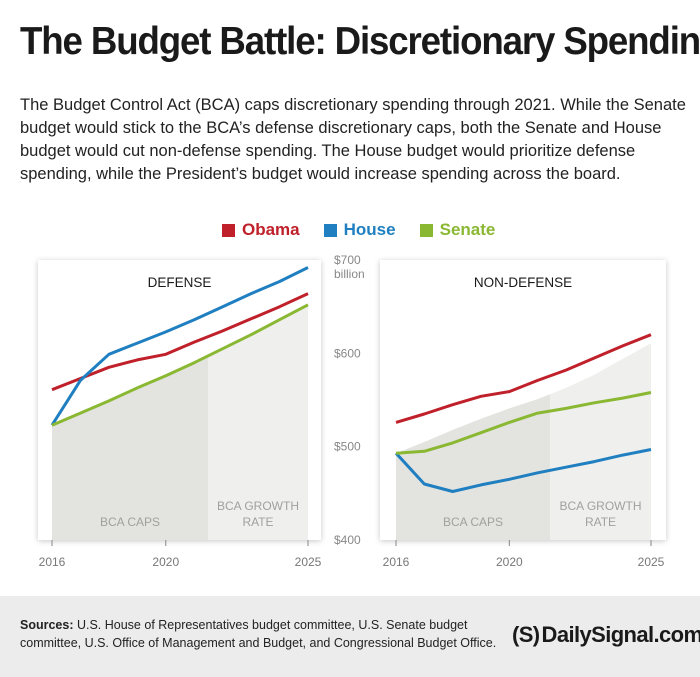 This screenshot has height=677, width=700. What do you see at coordinates (620, 634) in the screenshot?
I see `brand-text: DailySignal.com` at bounding box center [620, 634].